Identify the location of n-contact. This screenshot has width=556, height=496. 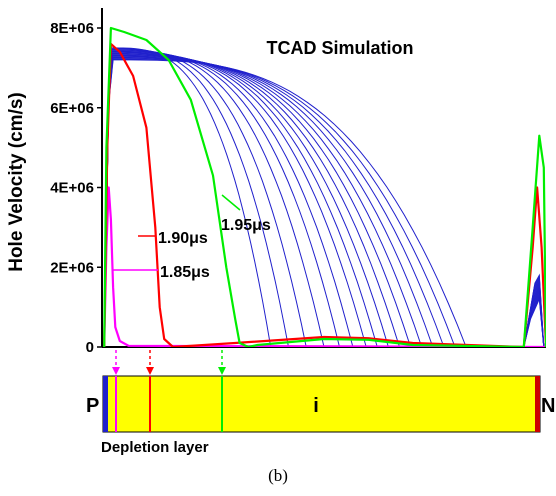
(537, 404).